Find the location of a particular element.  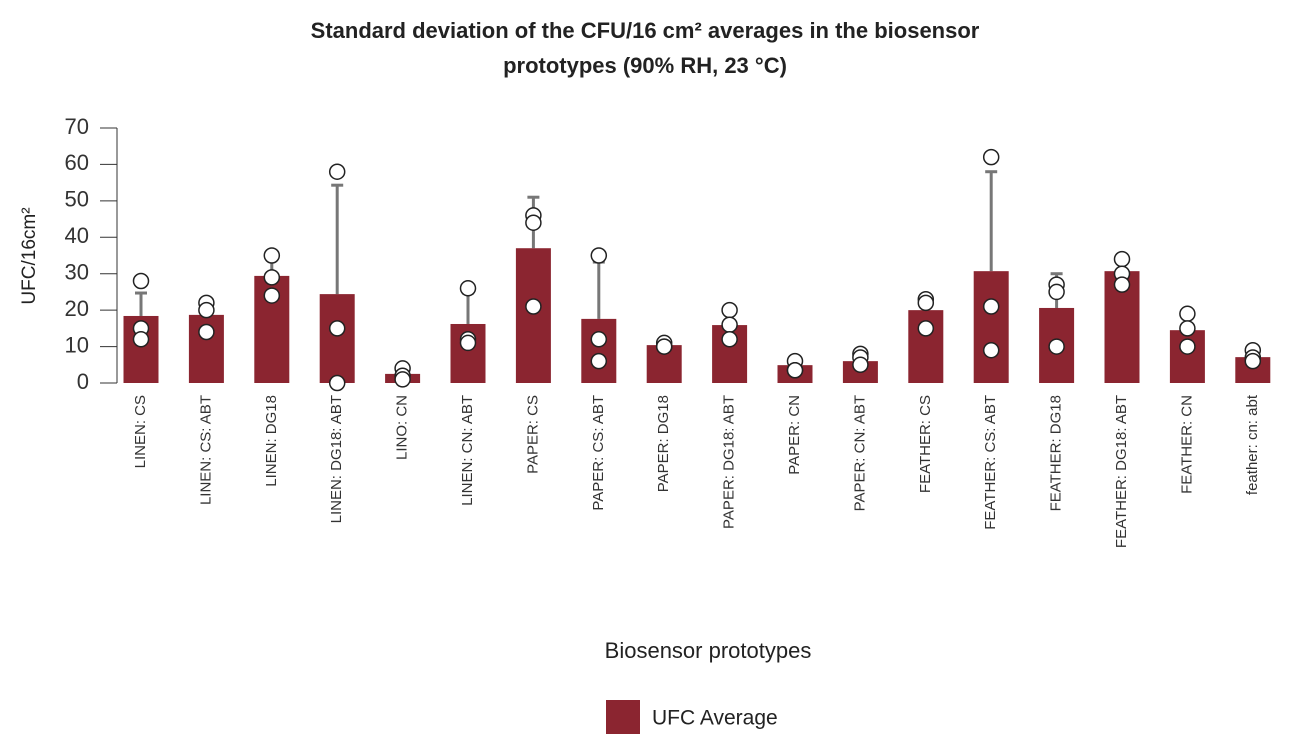

x-tick-label: FEATHER: CS is located at coordinates (925, 444).